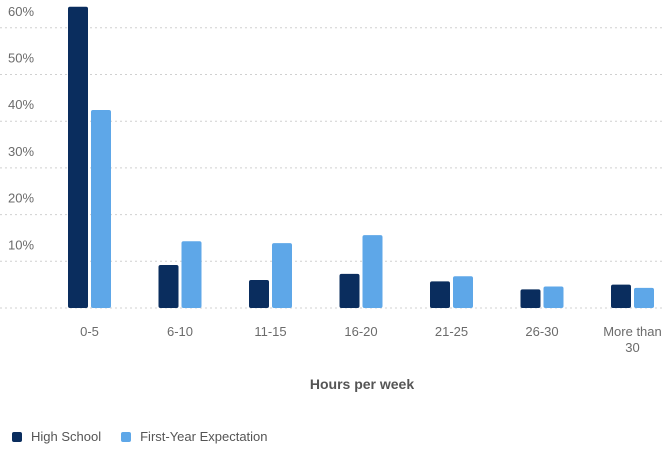 This screenshot has height=457, width=672. Describe the element at coordinates (89, 331) in the screenshot. I see `x-tick-label: 0-5` at that location.